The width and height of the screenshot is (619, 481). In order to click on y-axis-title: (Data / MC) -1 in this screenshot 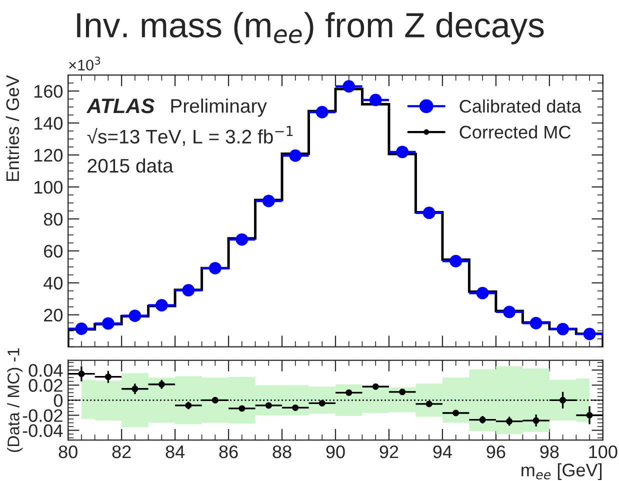, I will do `click(15, 400)`.